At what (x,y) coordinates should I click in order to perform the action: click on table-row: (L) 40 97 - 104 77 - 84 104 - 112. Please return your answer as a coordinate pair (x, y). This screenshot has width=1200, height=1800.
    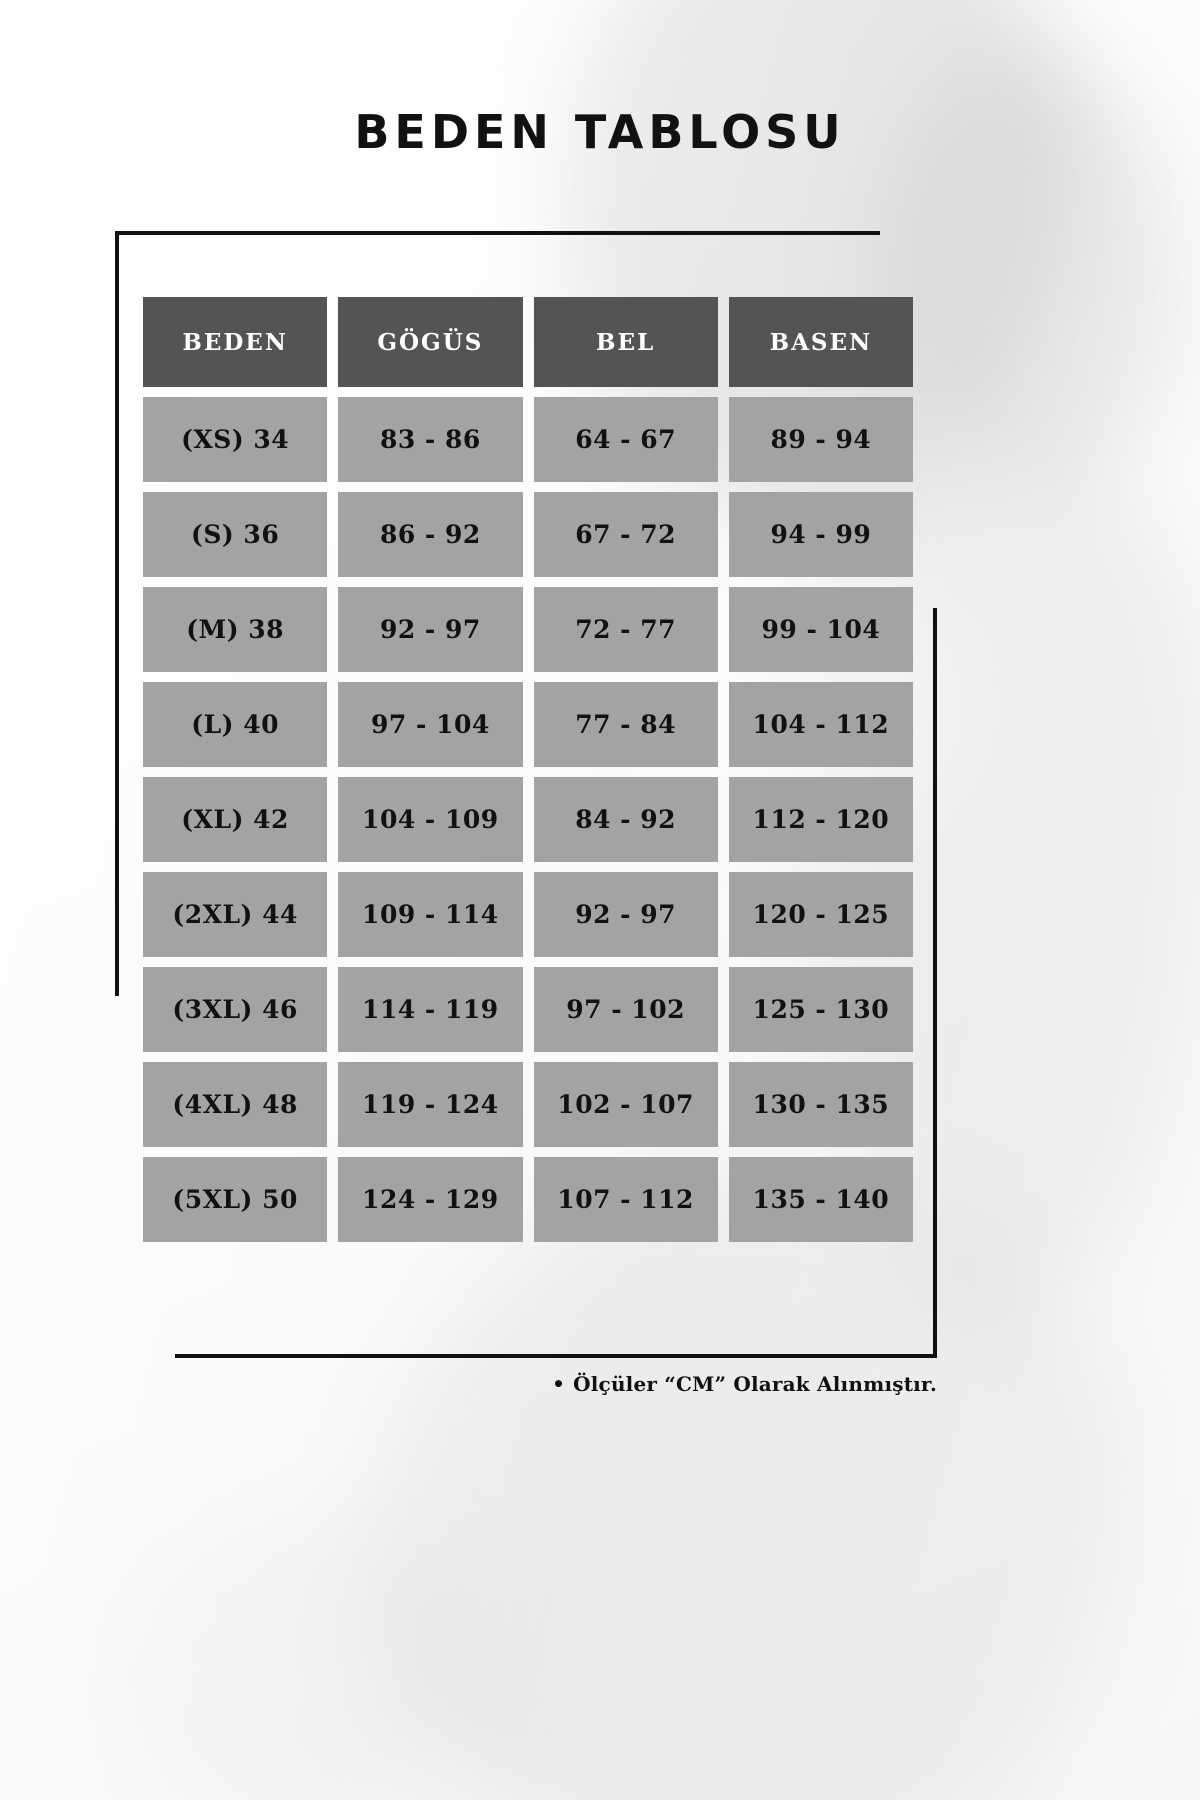
    Looking at the image, I should click on (528, 724).